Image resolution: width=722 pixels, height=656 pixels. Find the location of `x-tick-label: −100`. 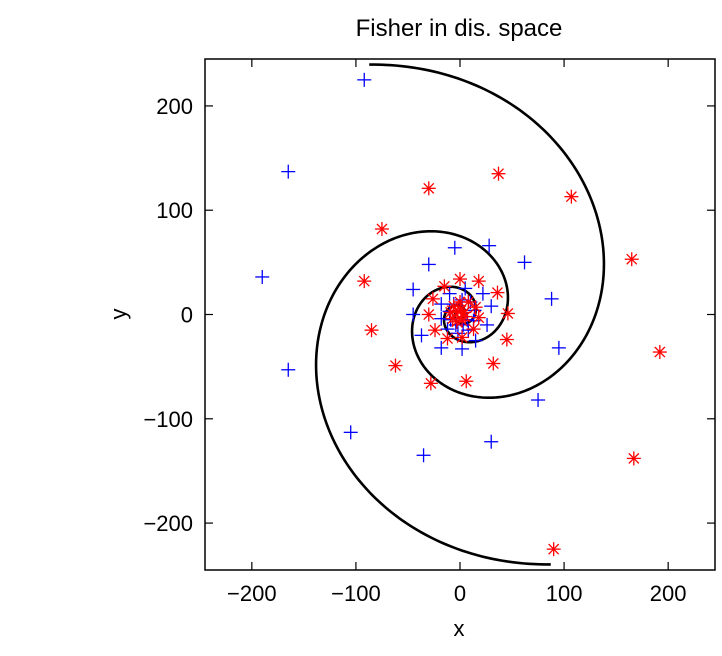

x-tick-label: −100 is located at coordinates (356, 593).